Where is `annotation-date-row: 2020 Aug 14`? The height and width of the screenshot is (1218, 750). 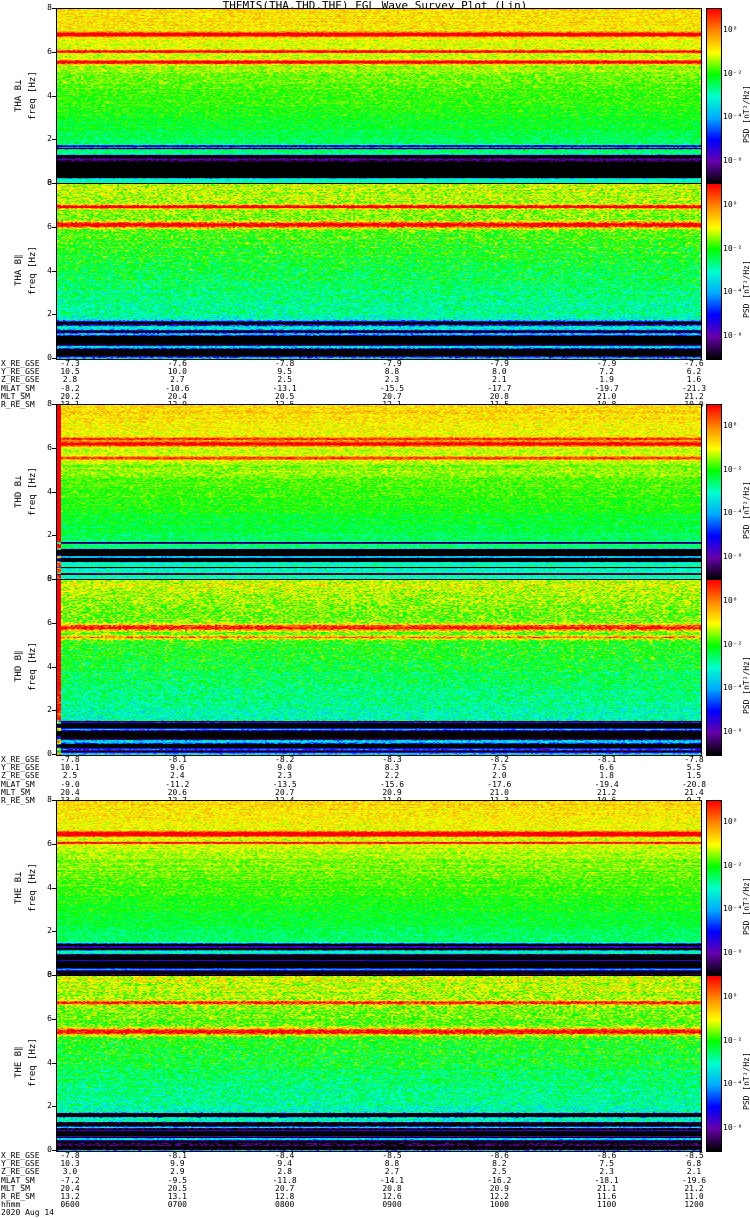 annotation-date-row: 2020 Aug 14 is located at coordinates (375, 1213).